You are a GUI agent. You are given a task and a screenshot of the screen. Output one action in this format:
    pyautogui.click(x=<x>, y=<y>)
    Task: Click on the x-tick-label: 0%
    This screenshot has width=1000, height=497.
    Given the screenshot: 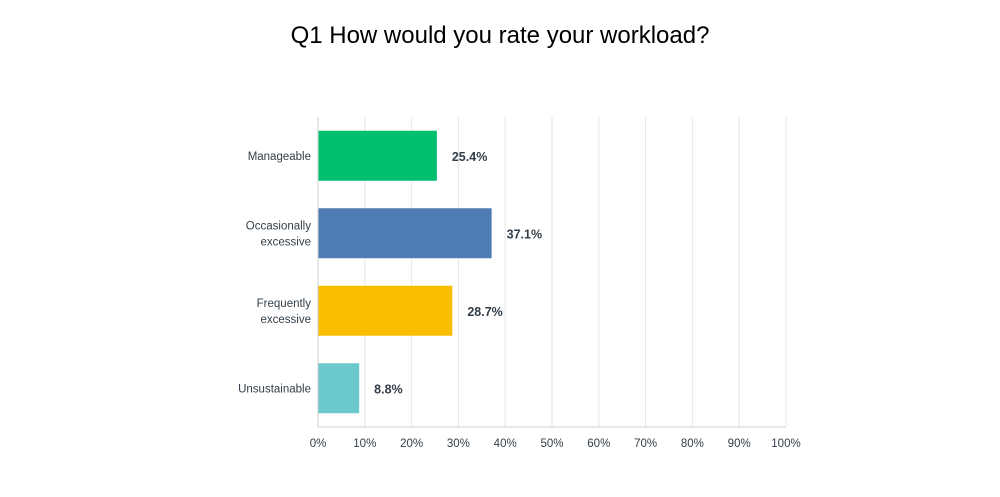 What is the action you would take?
    pyautogui.click(x=318, y=444)
    